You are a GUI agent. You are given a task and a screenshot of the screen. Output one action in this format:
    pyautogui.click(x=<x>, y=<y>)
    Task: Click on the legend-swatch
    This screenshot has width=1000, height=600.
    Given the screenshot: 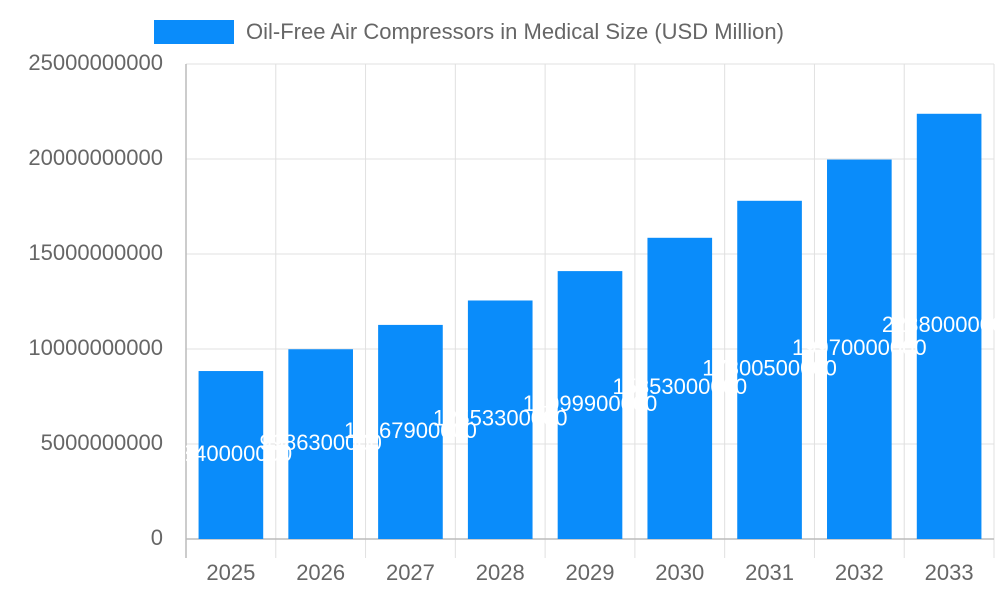 What is the action you would take?
    pyautogui.click(x=194, y=32)
    